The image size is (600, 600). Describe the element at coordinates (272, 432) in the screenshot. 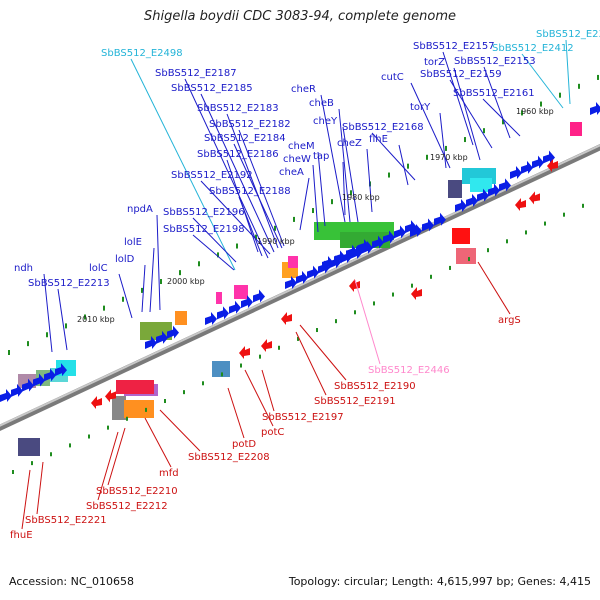

I see `gene-label-potC: potC` at that location.